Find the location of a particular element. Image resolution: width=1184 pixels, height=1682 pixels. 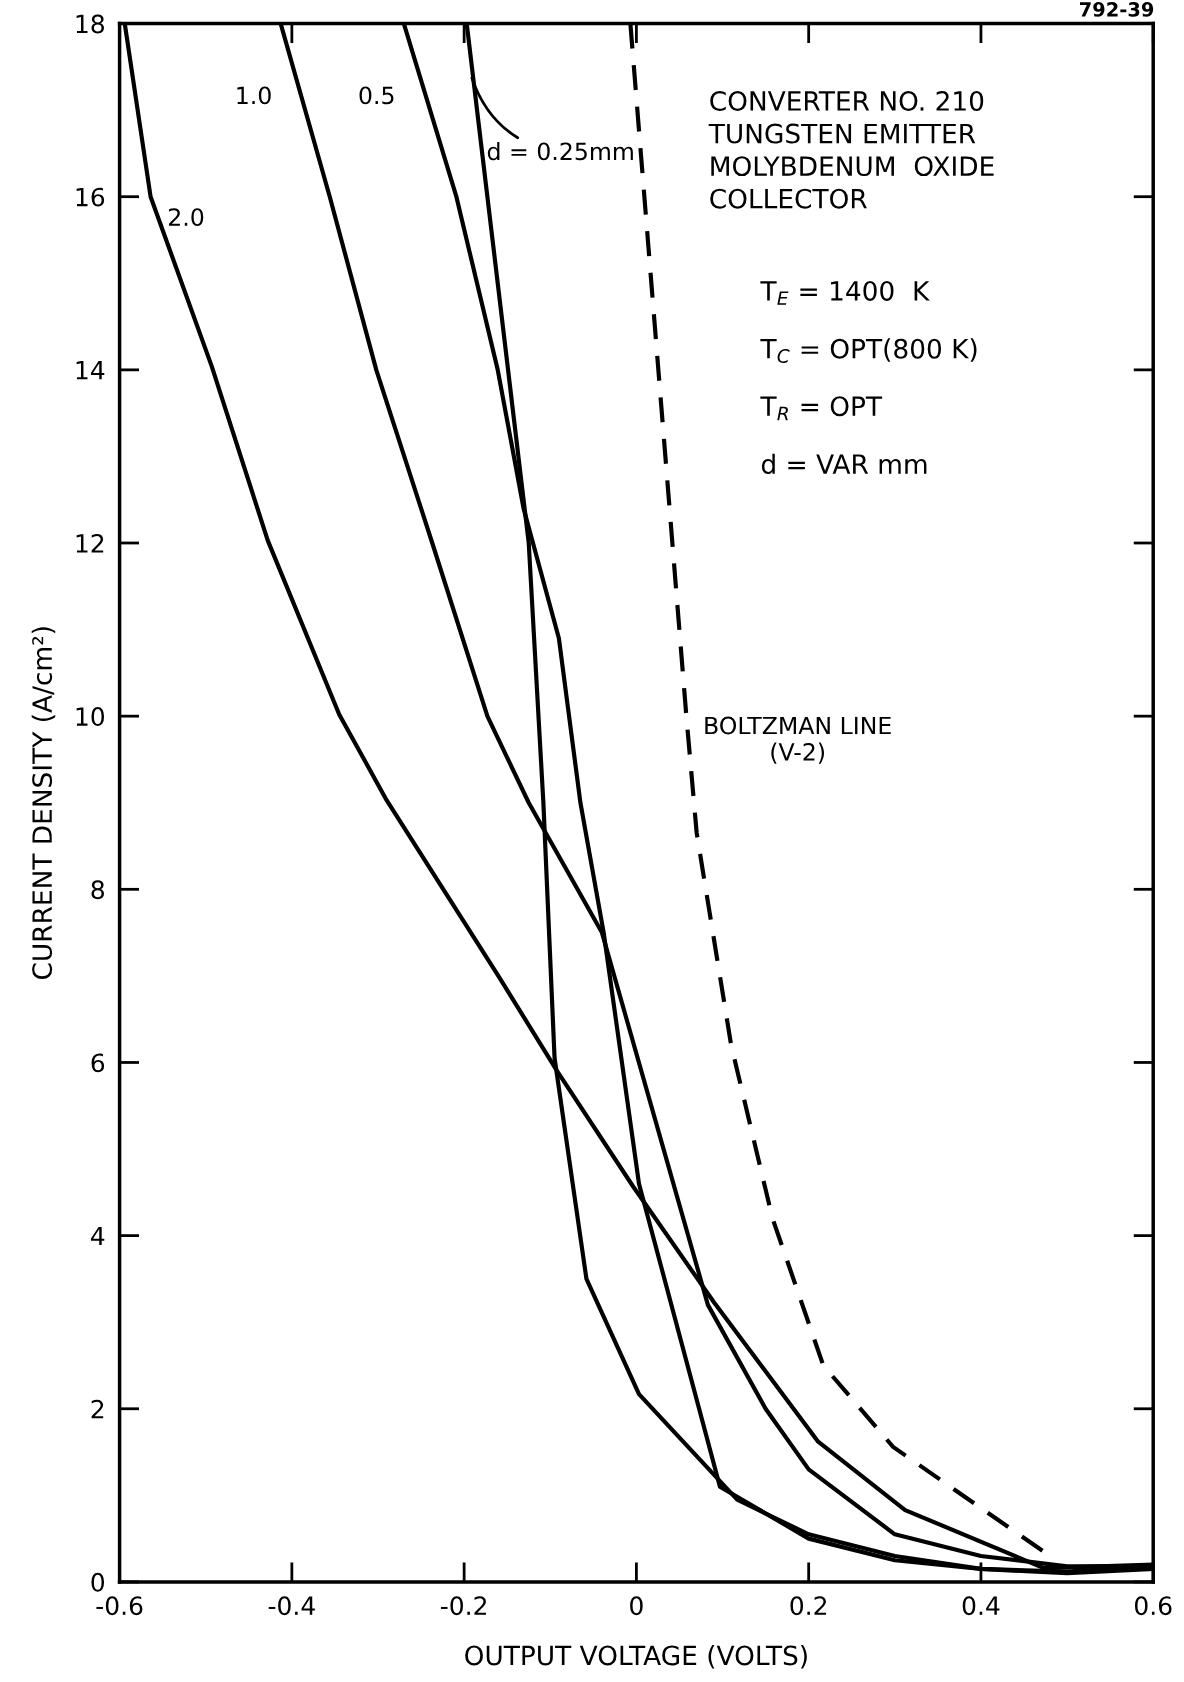

y-tick-label: 0 is located at coordinates (98, 1582).